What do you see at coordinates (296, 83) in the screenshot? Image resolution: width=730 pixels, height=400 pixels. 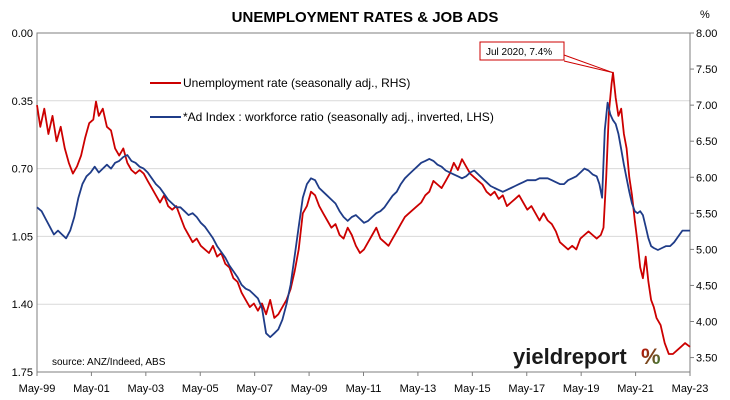 I see `legend-label-unemployment: Unemployment rate (seasonally adj., RHS)` at bounding box center [296, 83].